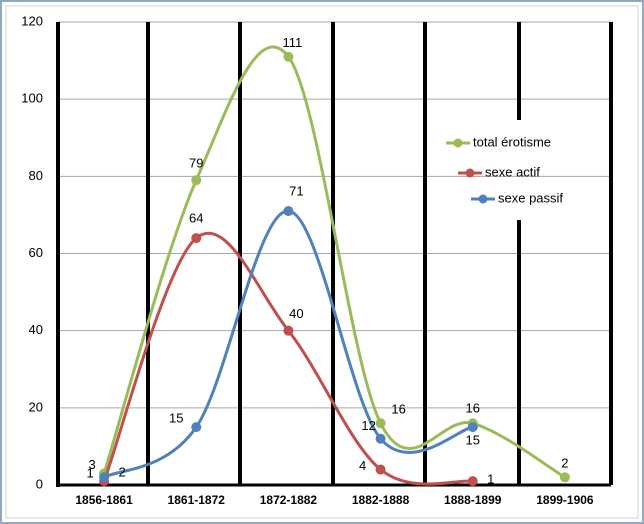 The width and height of the screenshot is (644, 524). Describe the element at coordinates (36, 252) in the screenshot. I see `y-tick-label: 60` at that location.